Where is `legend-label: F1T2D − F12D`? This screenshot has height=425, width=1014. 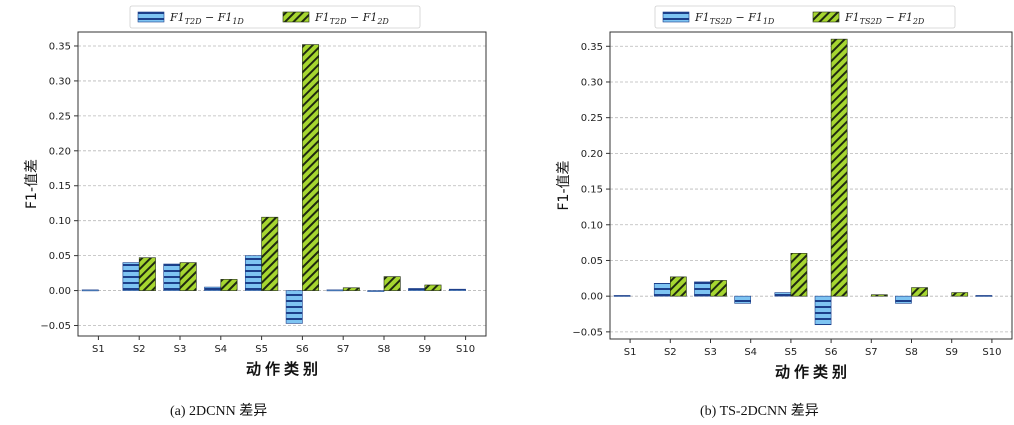 legend-label: F1T2D − F12D is located at coordinates (351, 18).